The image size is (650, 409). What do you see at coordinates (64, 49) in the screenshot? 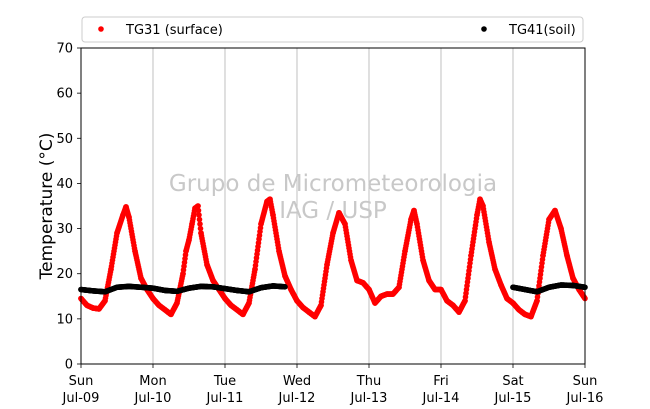
I see `y-tick-label: 70` at bounding box center [64, 49].